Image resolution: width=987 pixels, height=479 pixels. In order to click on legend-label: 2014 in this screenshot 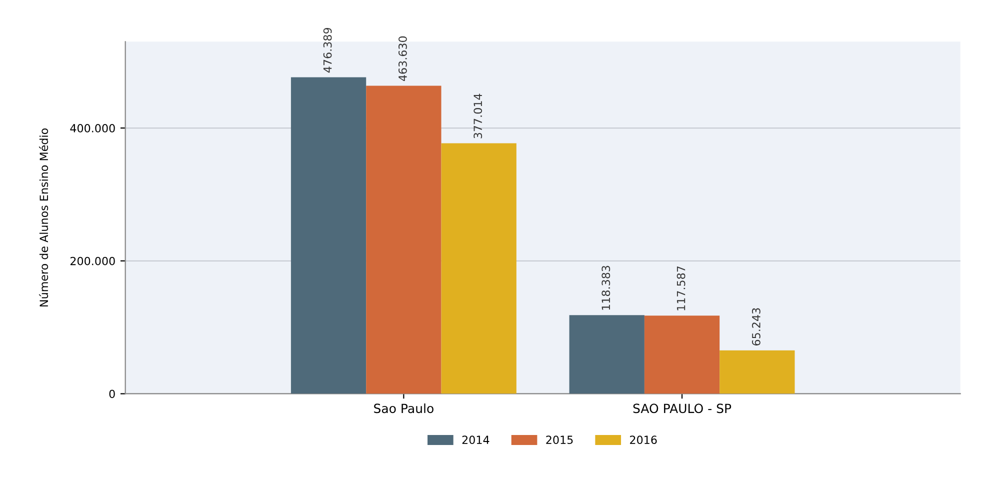, I will do `click(476, 440)`.